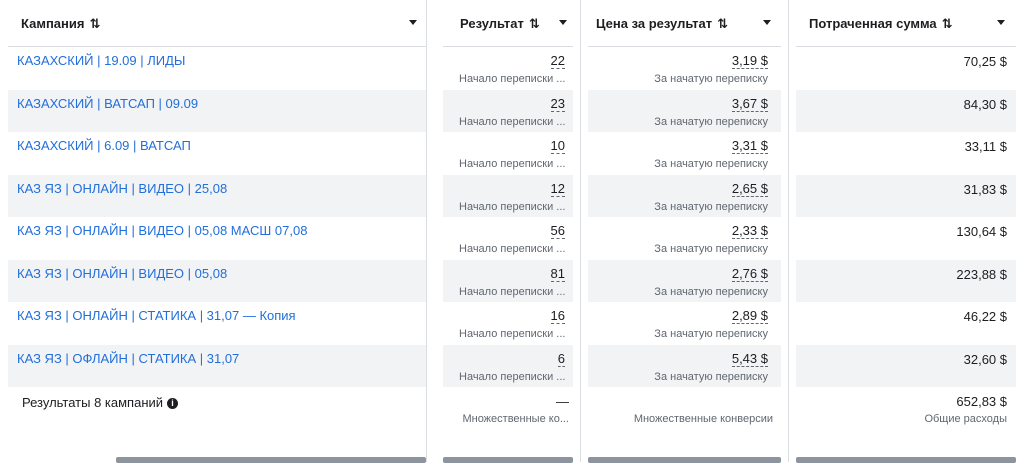  I want to click on result-value: 10, so click(557, 146).